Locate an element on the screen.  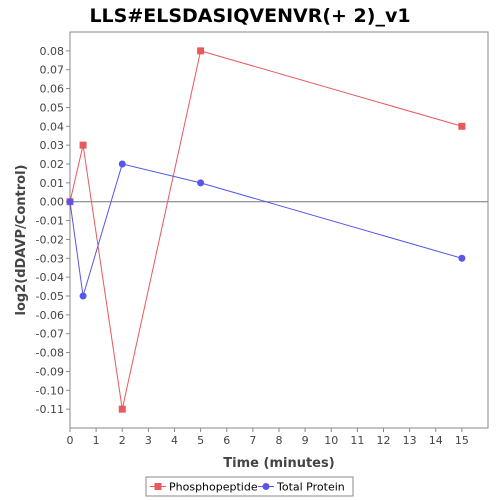
x-tick-label: 0 is located at coordinates (70, 440).